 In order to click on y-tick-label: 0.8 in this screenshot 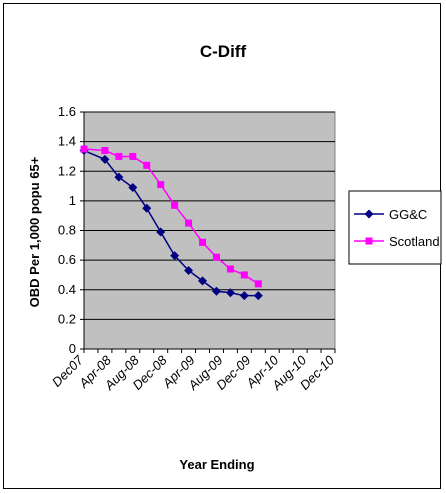, I will do `click(67, 230)`.